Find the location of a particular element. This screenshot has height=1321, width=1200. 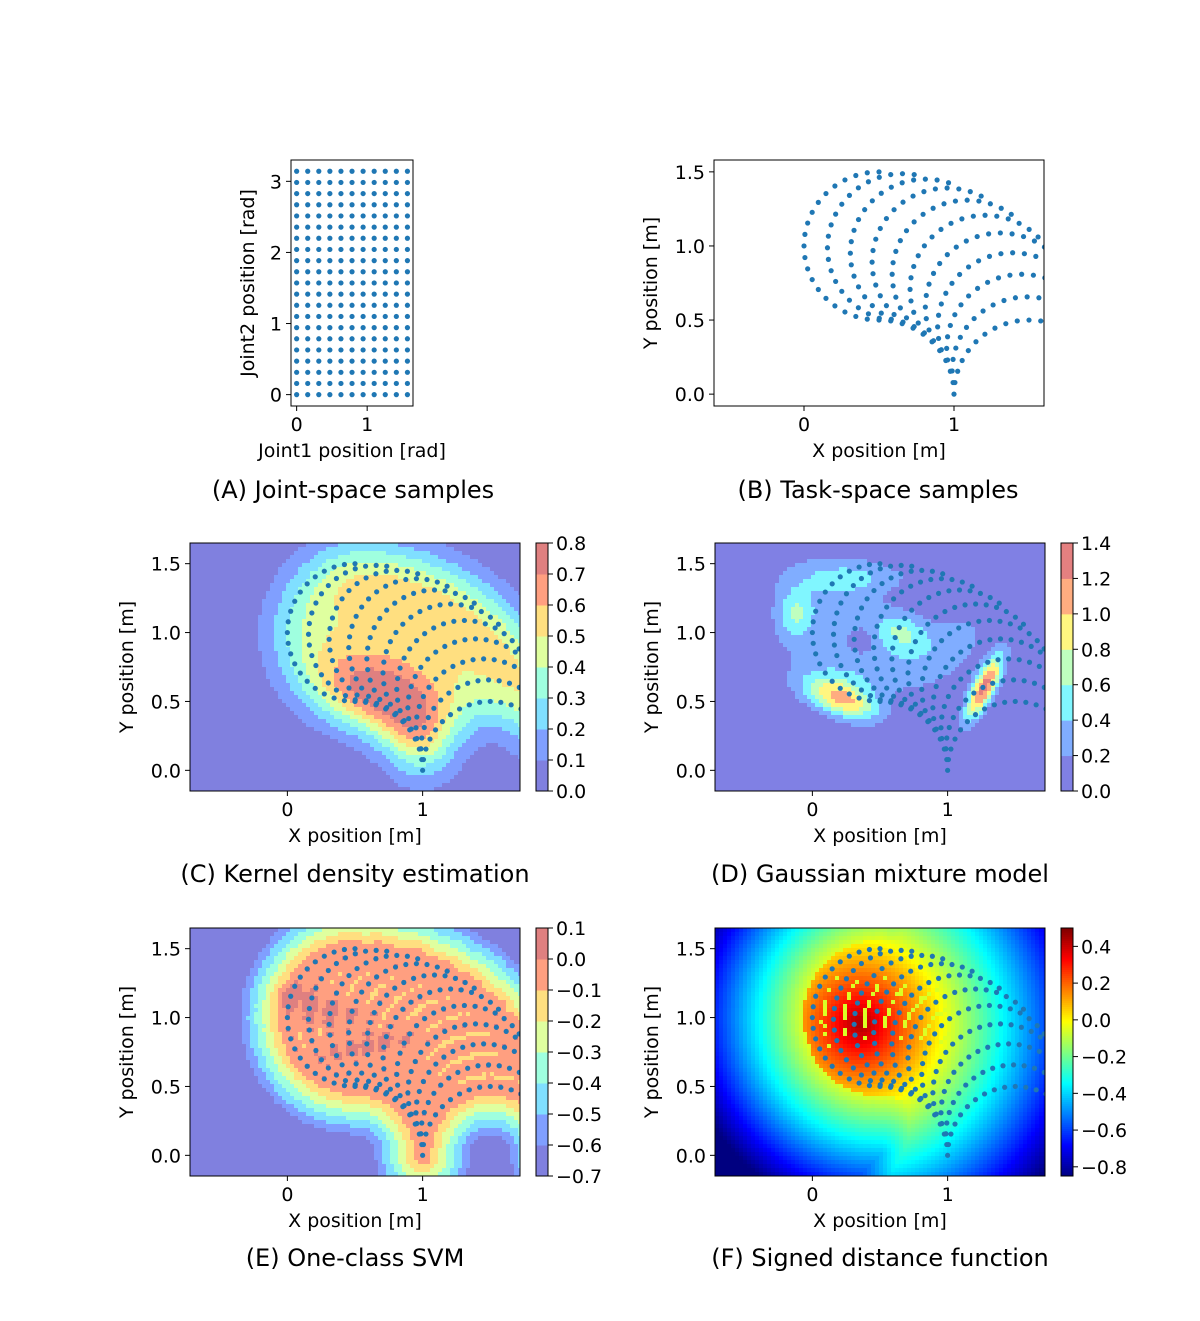

y-tick-label: 0.0 is located at coordinates (690, 395).